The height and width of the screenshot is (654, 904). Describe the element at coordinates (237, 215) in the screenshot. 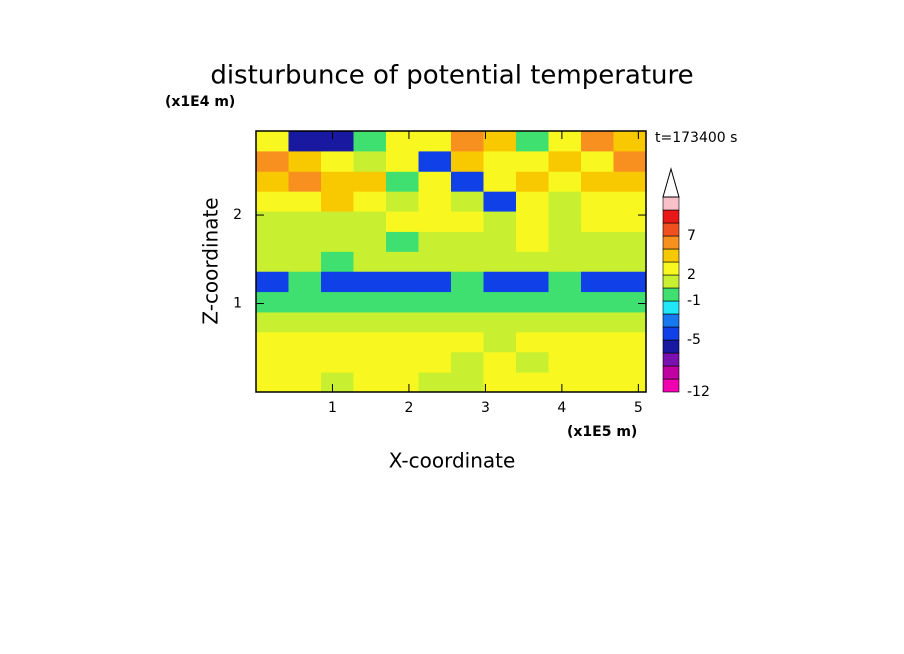

I see `y-tick-label: 2` at that location.